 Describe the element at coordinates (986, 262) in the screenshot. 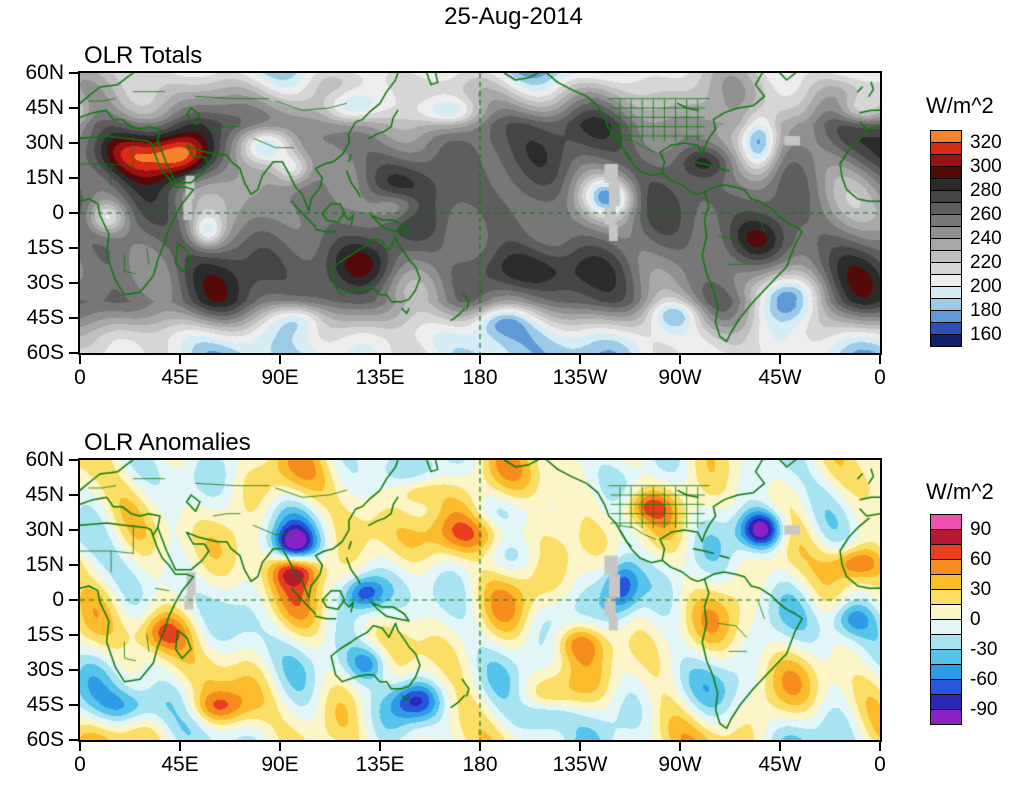

I see `colorbar-tick-label: 220` at that location.